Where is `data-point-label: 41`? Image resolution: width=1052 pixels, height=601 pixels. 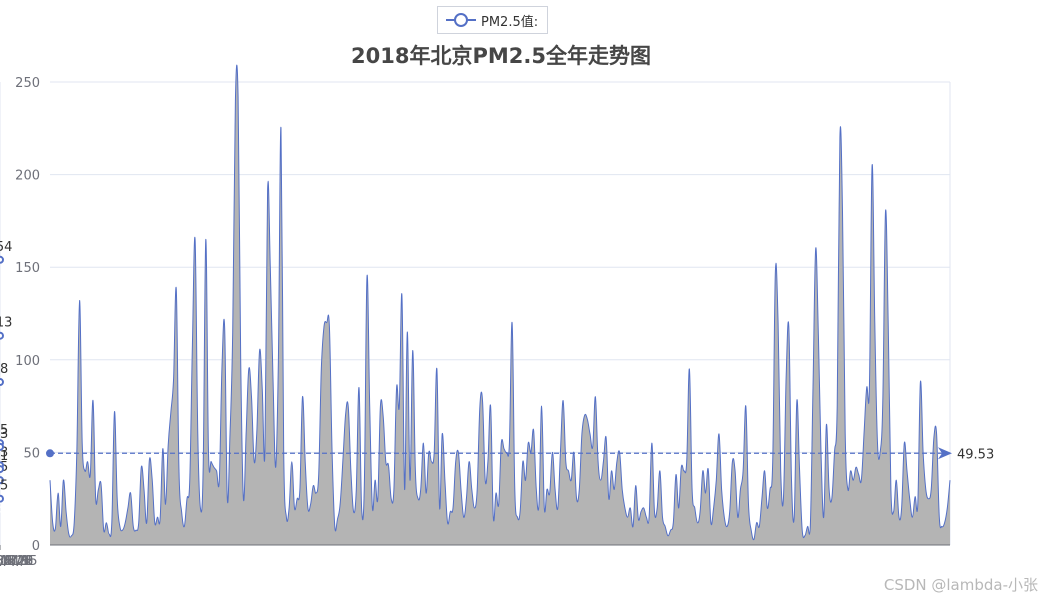 data-point-label: 41 is located at coordinates (4, 456).